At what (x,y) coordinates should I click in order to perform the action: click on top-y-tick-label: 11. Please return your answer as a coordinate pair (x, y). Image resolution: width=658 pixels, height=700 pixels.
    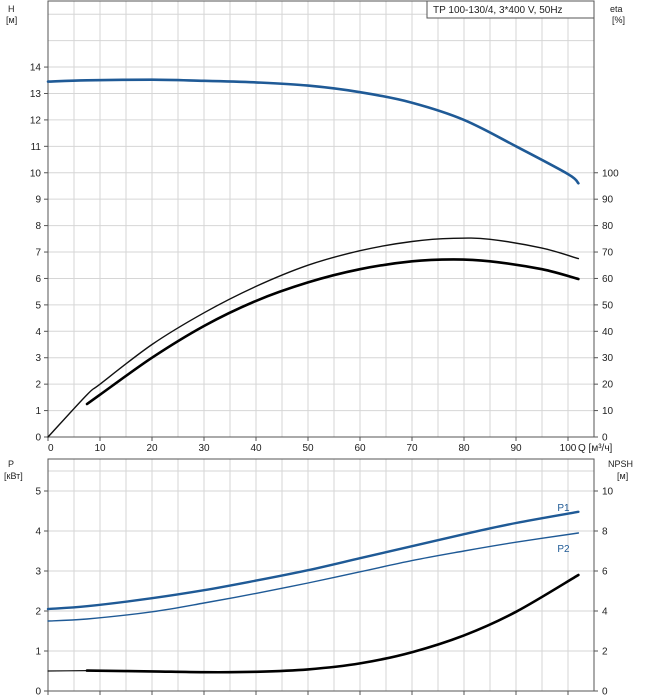
    Looking at the image, I should click on (36, 147).